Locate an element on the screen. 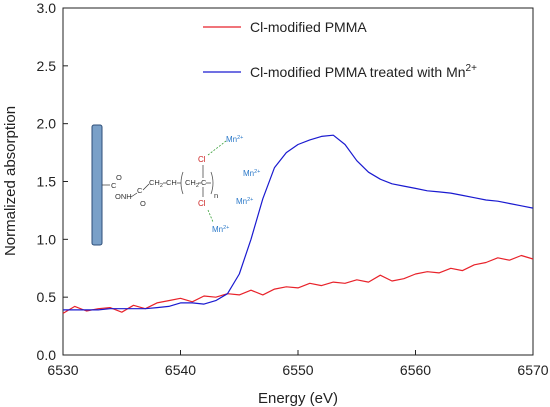 Image resolution: width=550 pixels, height=407 pixels. y-axis-title: Normalized absorption is located at coordinates (10, 181).